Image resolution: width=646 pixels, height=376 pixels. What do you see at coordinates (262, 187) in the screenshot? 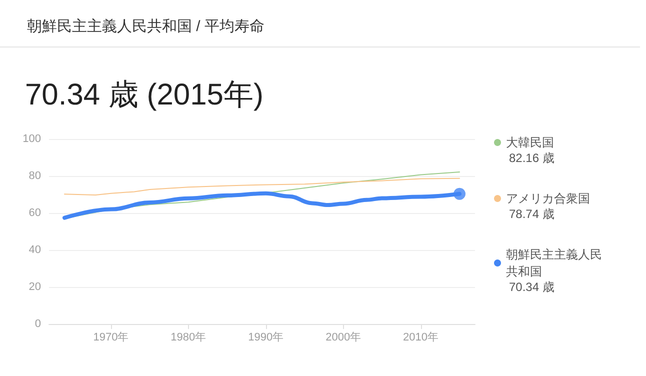
I see `line-series` at bounding box center [262, 187].